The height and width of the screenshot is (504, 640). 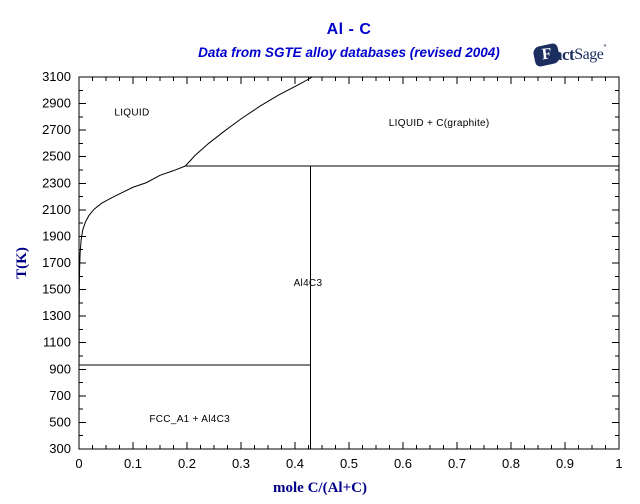 I want to click on x-tick-label: 0.3, so click(x=241, y=463).